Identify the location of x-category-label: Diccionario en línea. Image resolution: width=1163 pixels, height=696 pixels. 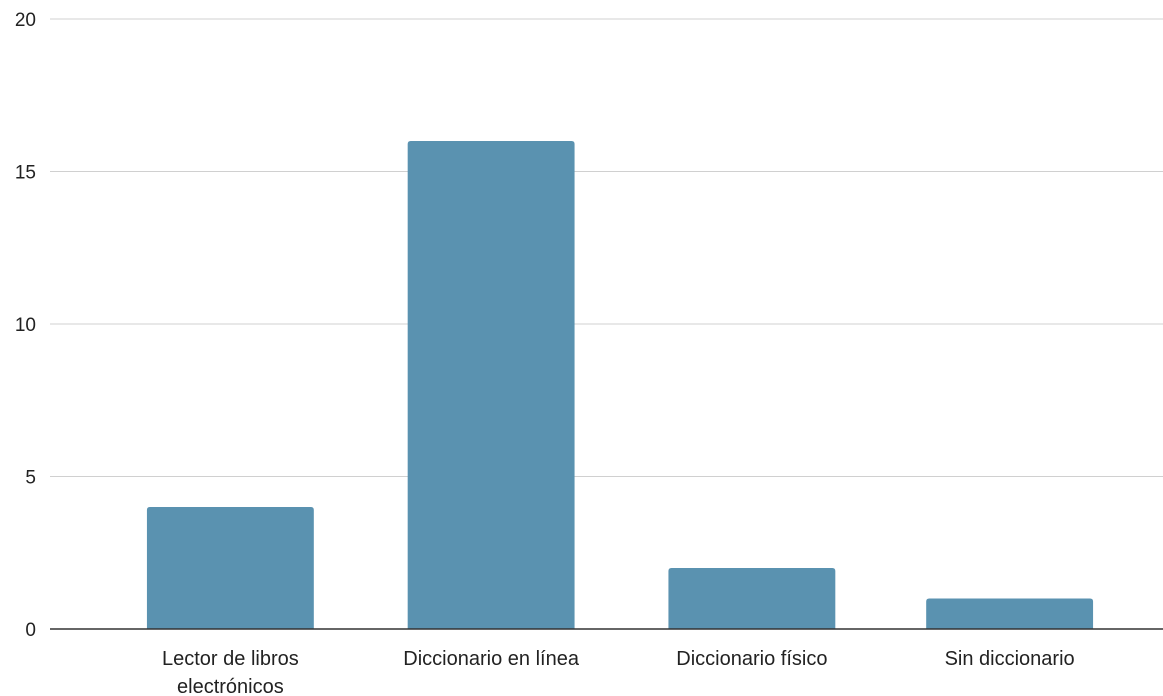
(491, 659).